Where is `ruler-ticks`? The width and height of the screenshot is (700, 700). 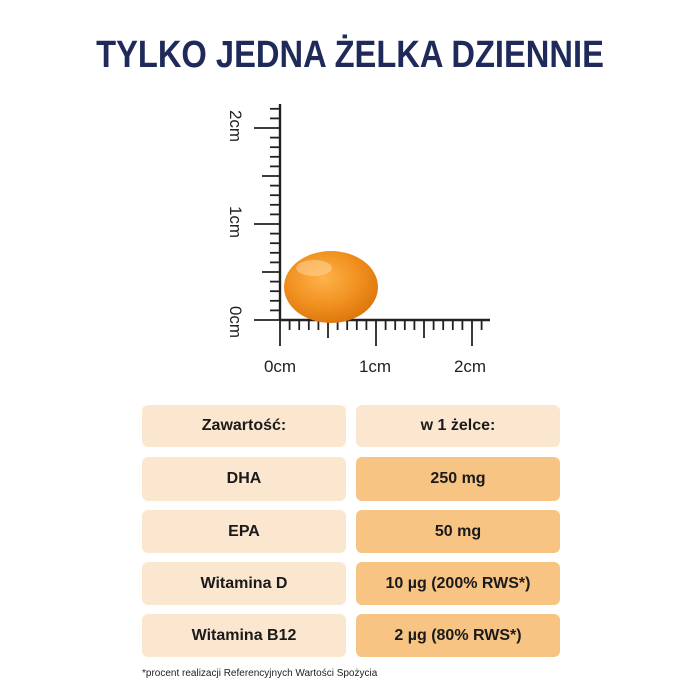 ruler-ticks is located at coordinates (368, 226).